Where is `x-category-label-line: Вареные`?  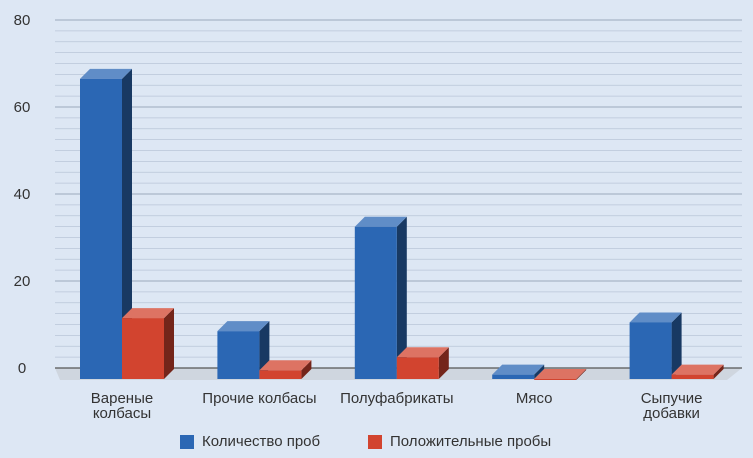
x-category-label-line: Вареные is located at coordinates (122, 398).